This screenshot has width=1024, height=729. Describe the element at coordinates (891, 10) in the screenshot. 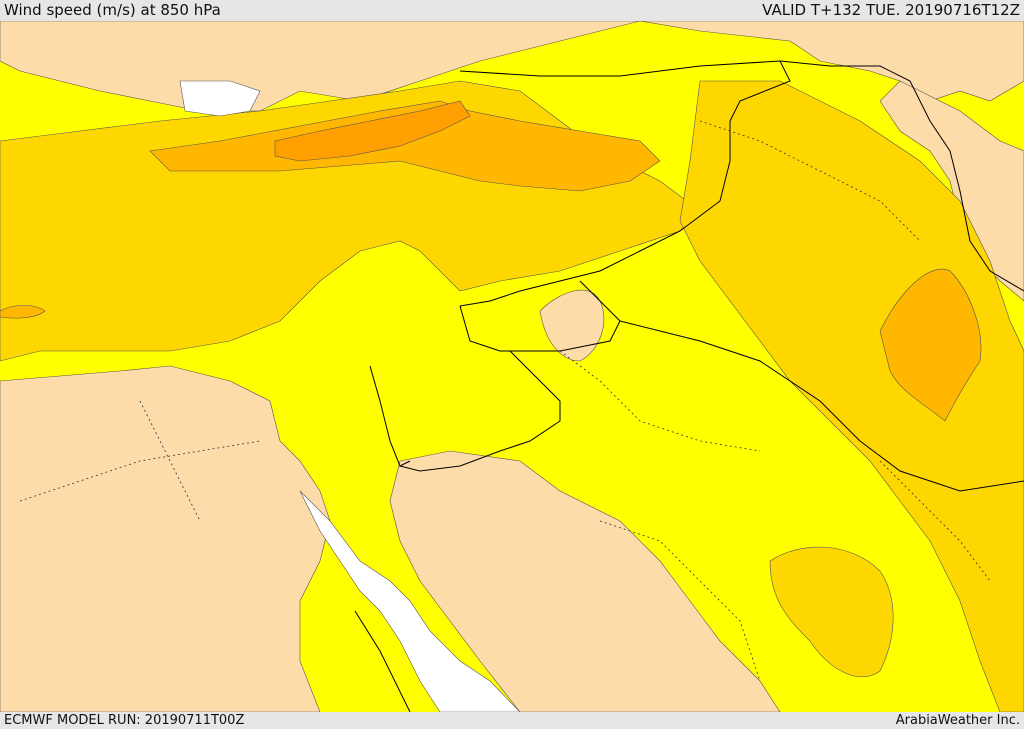

I see `valid-time: VALID T+132 TUE. 20190716T12Z` at that location.